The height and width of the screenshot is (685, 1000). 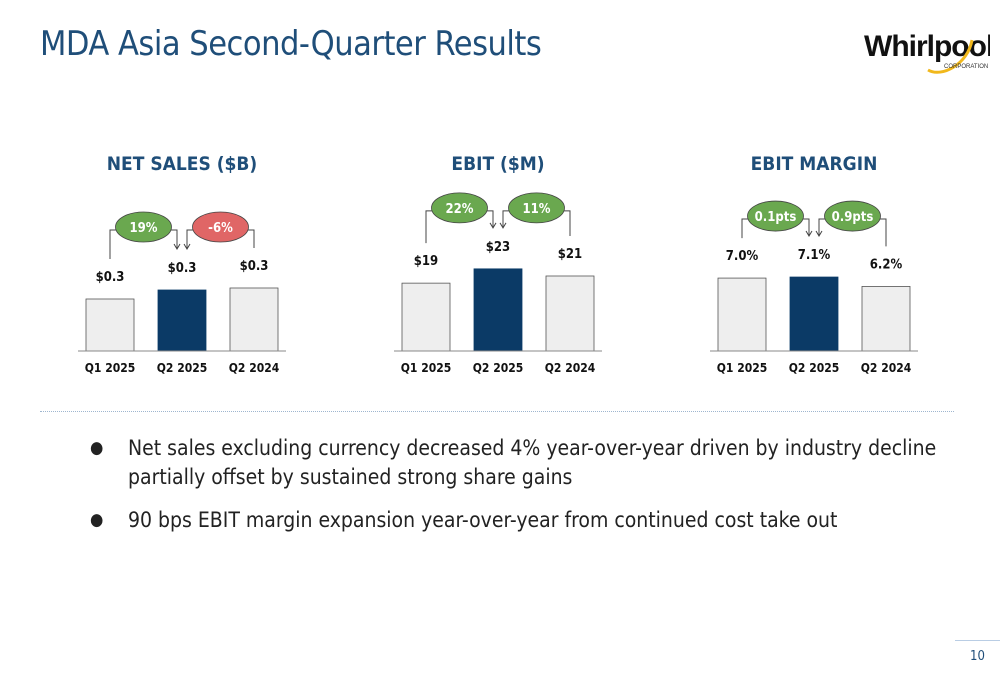 I want to click on data-label: $21, so click(x=570, y=254).